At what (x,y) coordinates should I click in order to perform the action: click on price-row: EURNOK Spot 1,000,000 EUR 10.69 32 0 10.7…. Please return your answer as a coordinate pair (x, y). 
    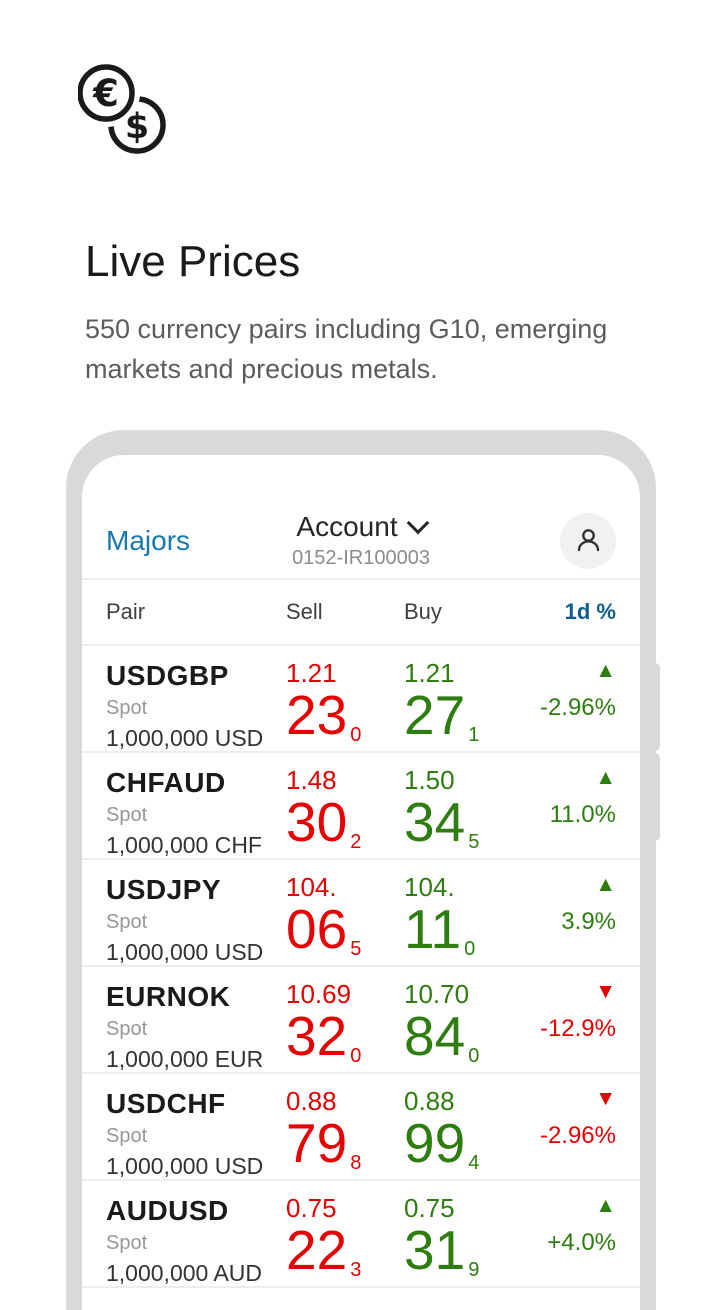
    Looking at the image, I should click on (361, 1020).